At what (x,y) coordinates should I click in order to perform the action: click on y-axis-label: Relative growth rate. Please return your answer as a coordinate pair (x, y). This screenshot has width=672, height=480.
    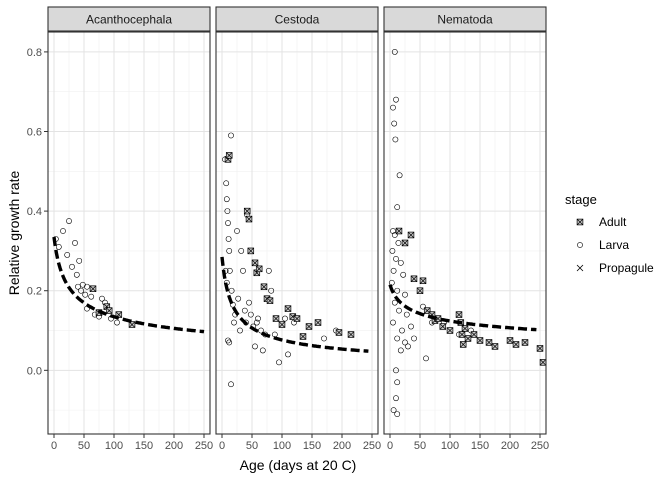
    Looking at the image, I should click on (14, 233).